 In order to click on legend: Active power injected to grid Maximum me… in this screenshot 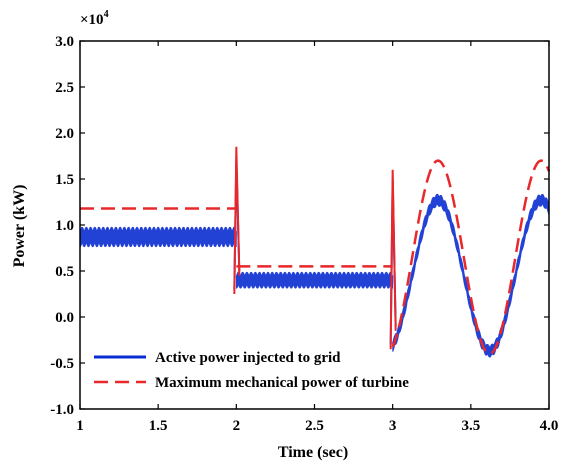, I will do `click(251, 370)`.